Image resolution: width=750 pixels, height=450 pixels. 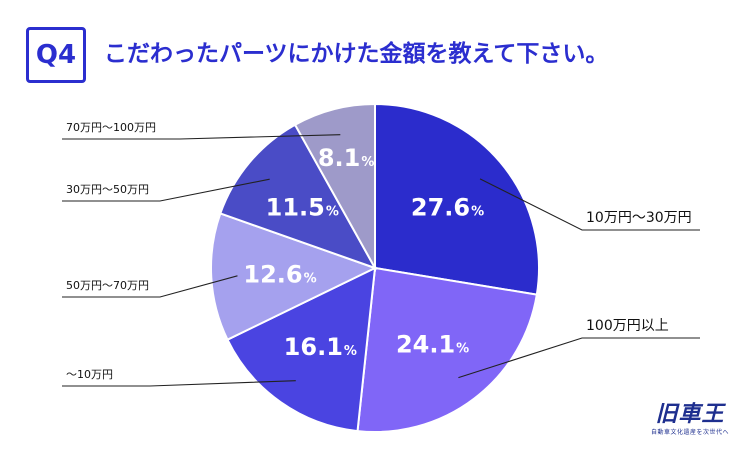 What do you see at coordinates (111, 127) in the screenshot?
I see `category-label: 70万円～100万円` at bounding box center [111, 127].